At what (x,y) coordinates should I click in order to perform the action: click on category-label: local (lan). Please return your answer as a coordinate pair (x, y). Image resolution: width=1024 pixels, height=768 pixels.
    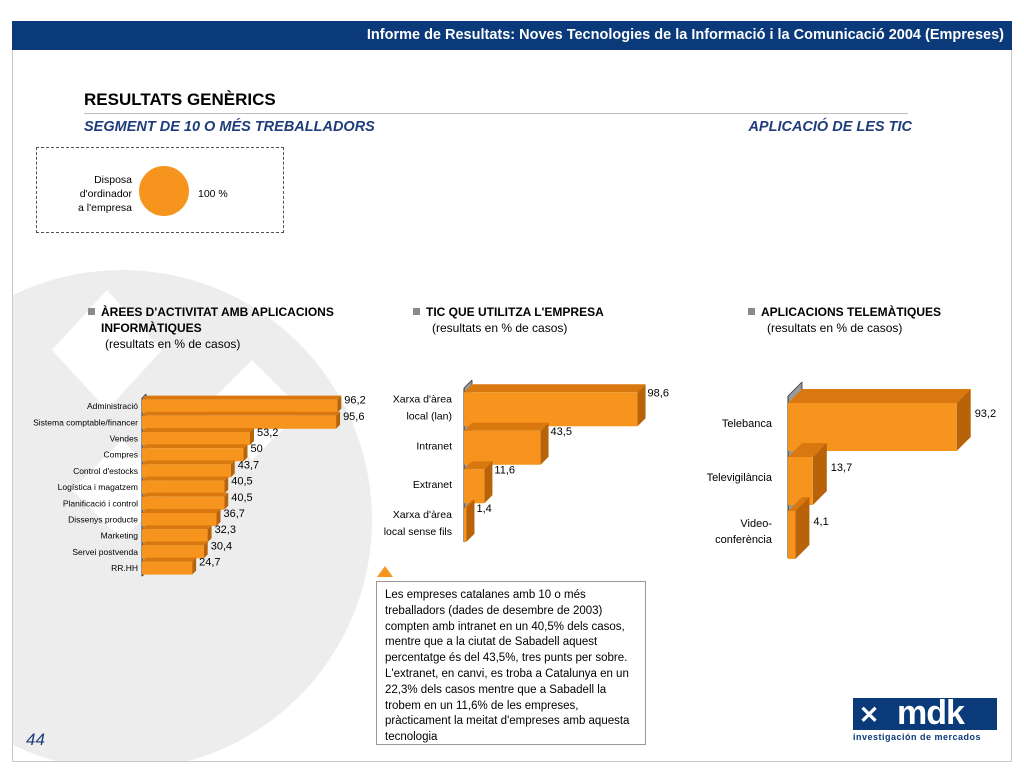
    Looking at the image, I should click on (429, 416).